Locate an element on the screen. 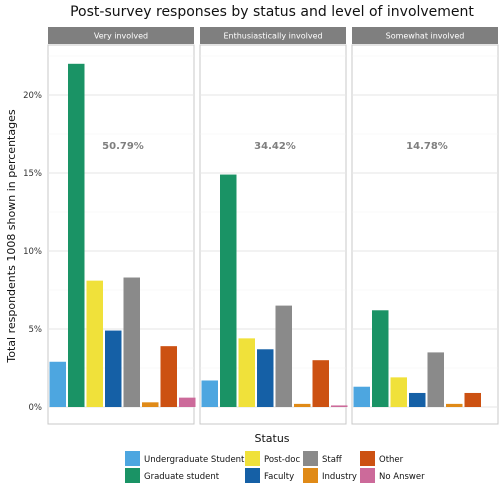  facet-strip-label: Enthusiastically involved is located at coordinates (272, 36).